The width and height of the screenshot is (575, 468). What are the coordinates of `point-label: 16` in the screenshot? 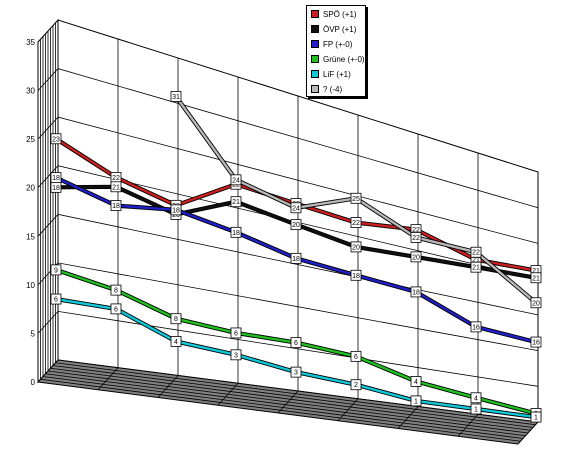 It's located at (476, 327).